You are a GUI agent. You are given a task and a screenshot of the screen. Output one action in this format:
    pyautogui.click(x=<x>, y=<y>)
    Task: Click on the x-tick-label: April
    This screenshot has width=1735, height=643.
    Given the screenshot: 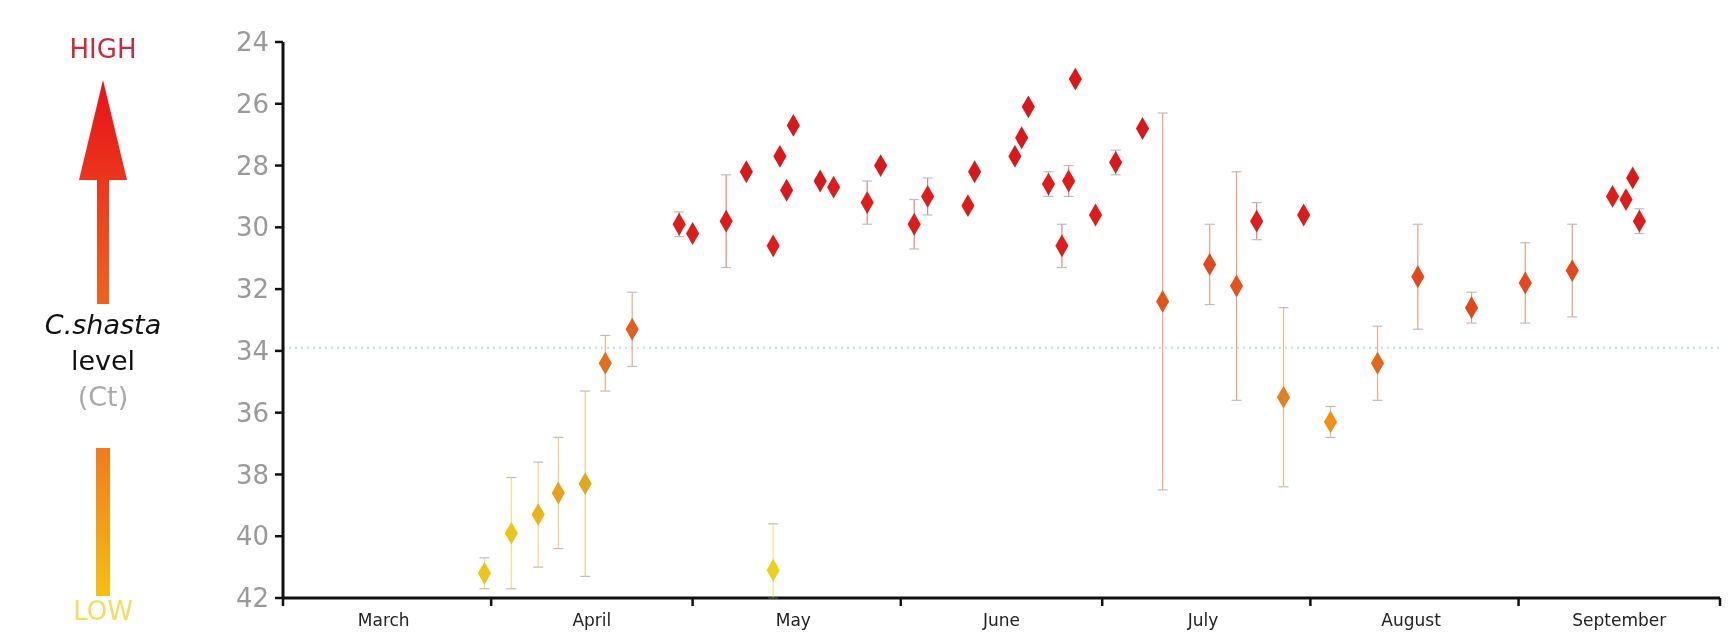 What is the action you would take?
    pyautogui.click(x=592, y=620)
    